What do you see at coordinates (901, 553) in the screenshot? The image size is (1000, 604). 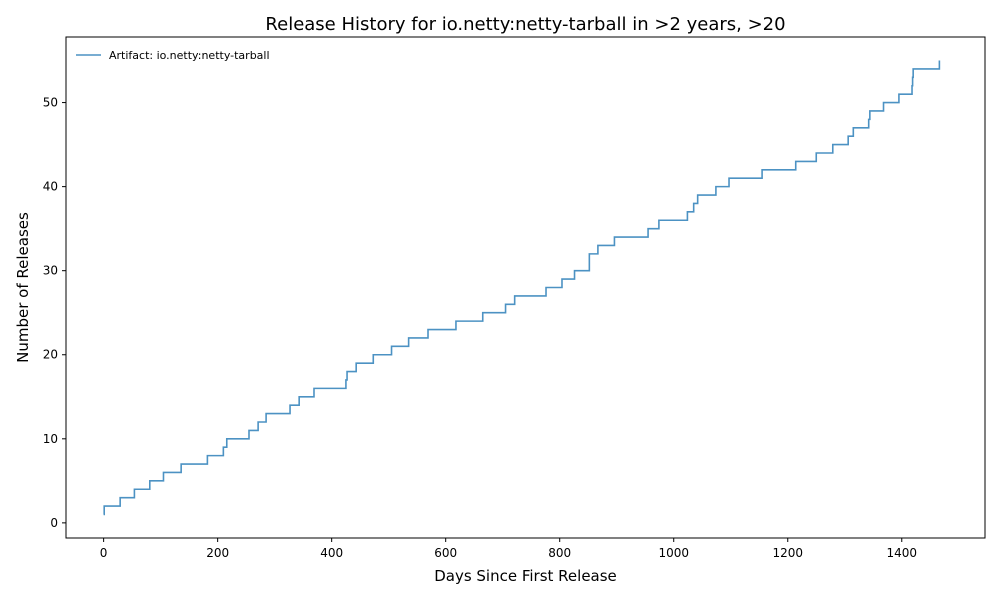 I see `x-tick-label: 1400` at bounding box center [901, 553].